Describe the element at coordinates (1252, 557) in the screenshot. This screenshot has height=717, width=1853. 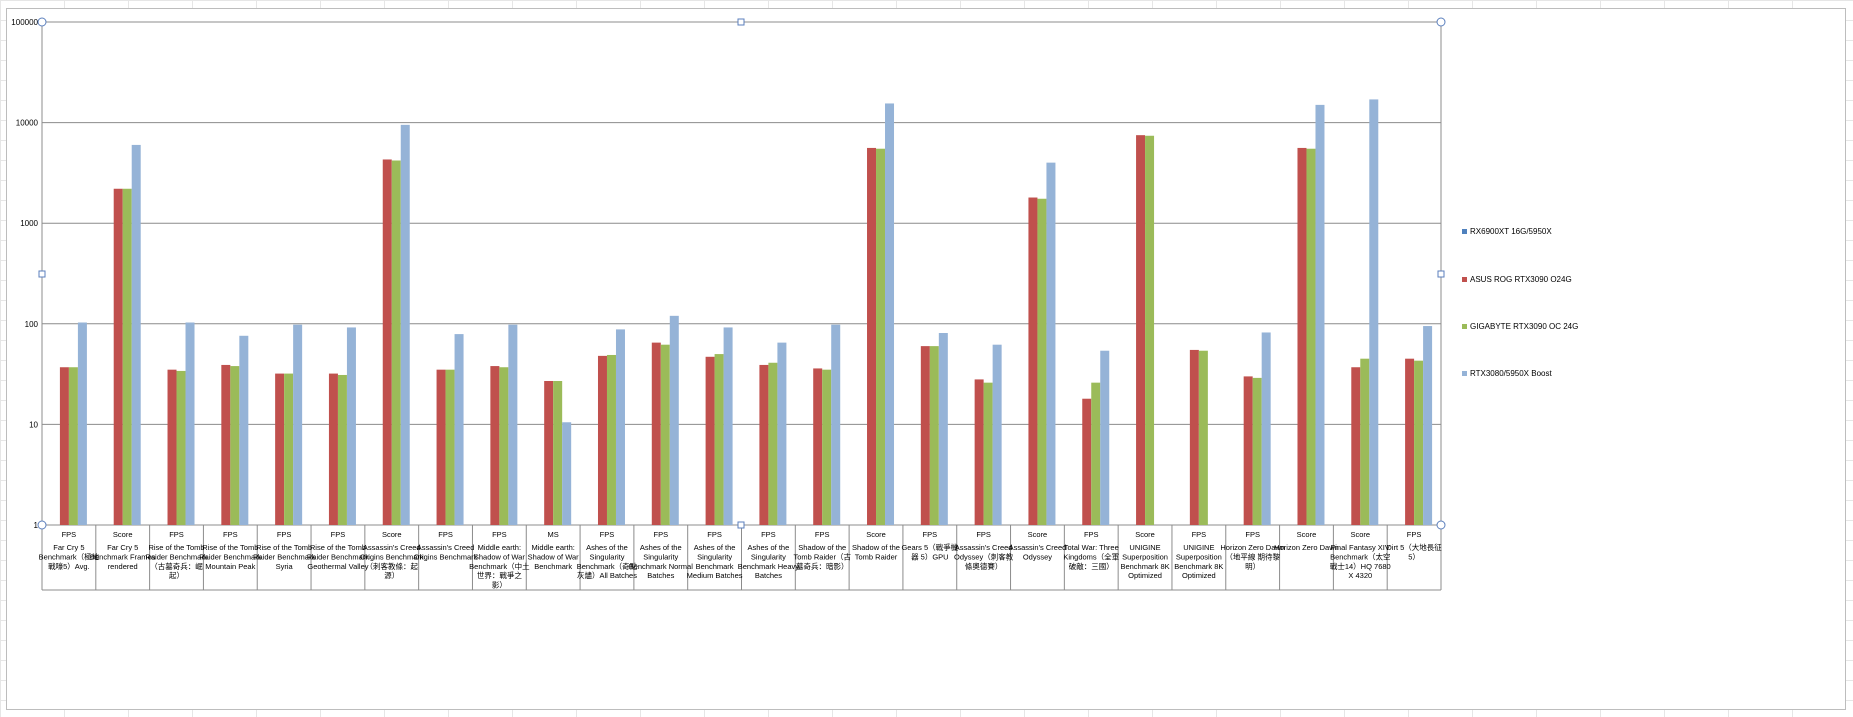
I see `category-name-label: Horizon Zero Dawn （地平線 期待黎明）` at that location.